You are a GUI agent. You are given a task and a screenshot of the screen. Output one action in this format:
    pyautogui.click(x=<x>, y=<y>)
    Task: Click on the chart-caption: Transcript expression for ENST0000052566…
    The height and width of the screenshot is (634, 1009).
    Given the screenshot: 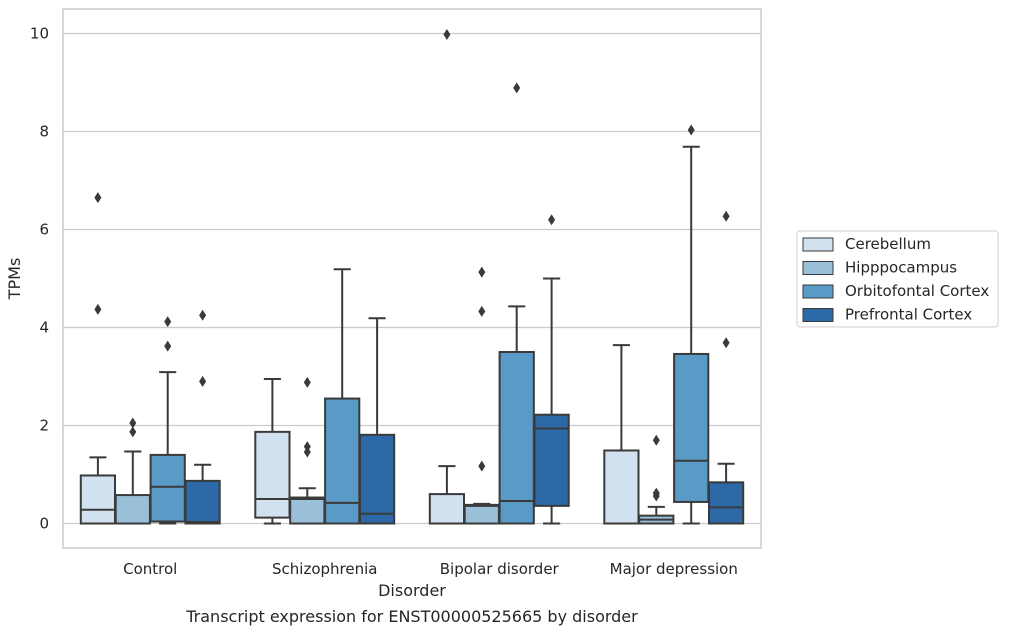 What is the action you would take?
    pyautogui.click(x=411, y=616)
    